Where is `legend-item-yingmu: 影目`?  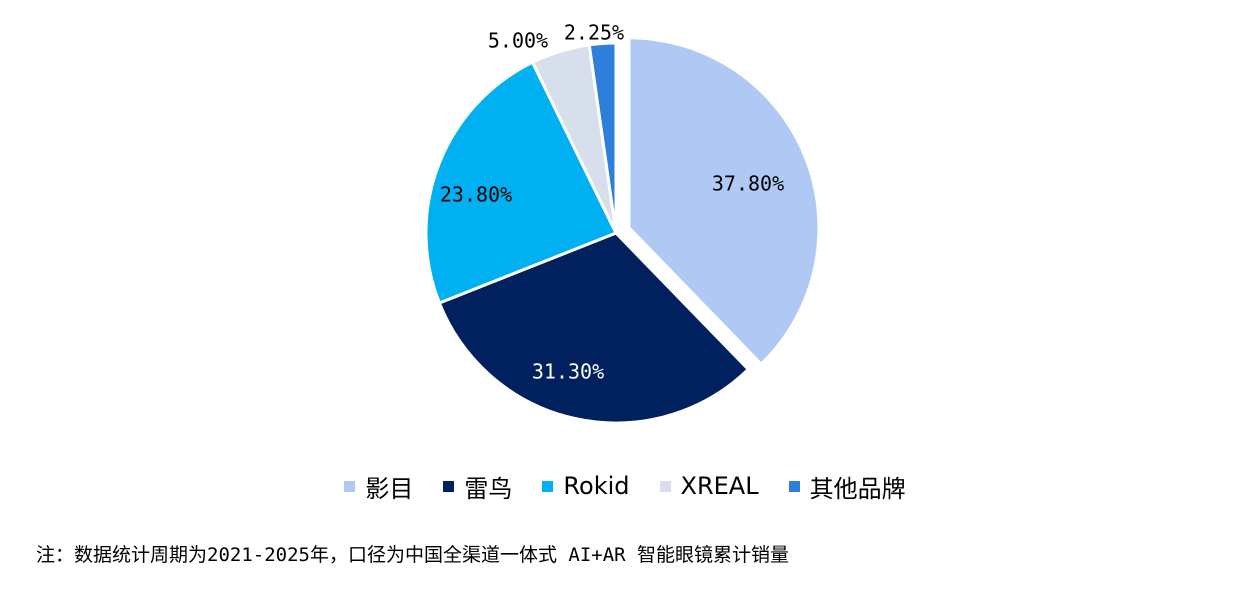
legend-item-yingmu: 影目 is located at coordinates (378, 486).